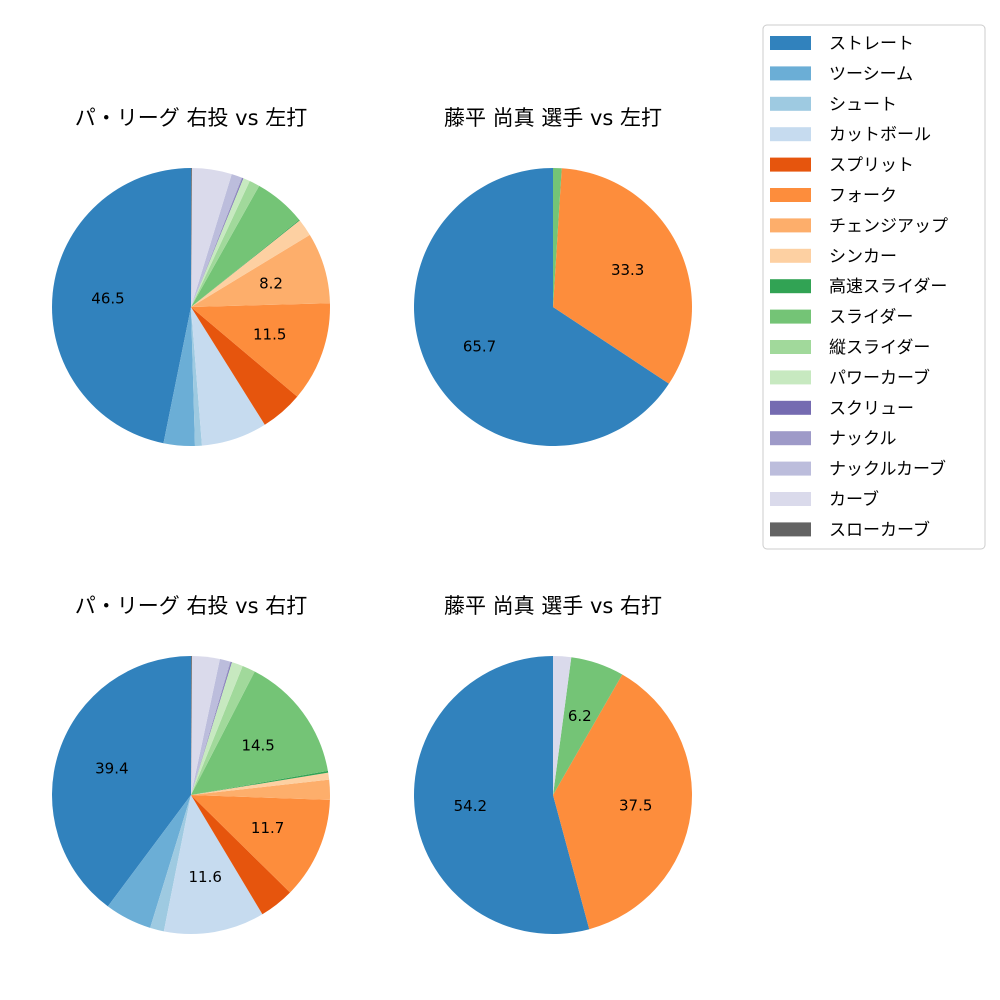 The height and width of the screenshot is (1000, 1000). I want to click on legend-label-4: カットボール, so click(880, 135).